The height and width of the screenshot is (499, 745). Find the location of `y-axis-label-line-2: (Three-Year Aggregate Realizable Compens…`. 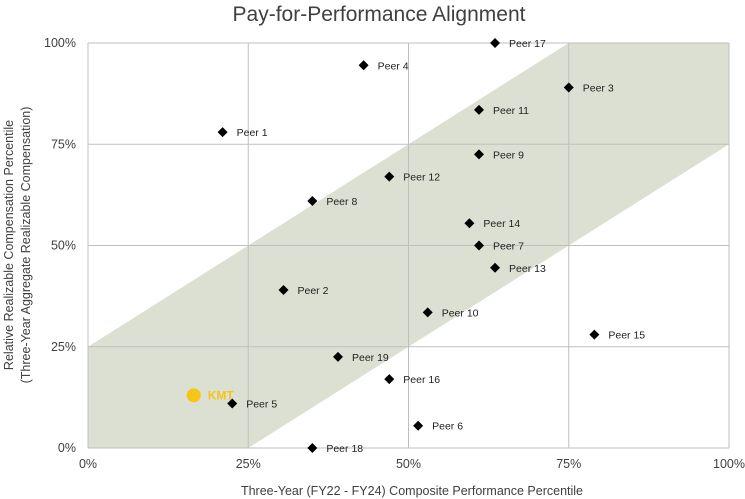

y-axis-label-line-2: (Three-Year Aggregate Realizable Compens… is located at coordinates (26, 245).